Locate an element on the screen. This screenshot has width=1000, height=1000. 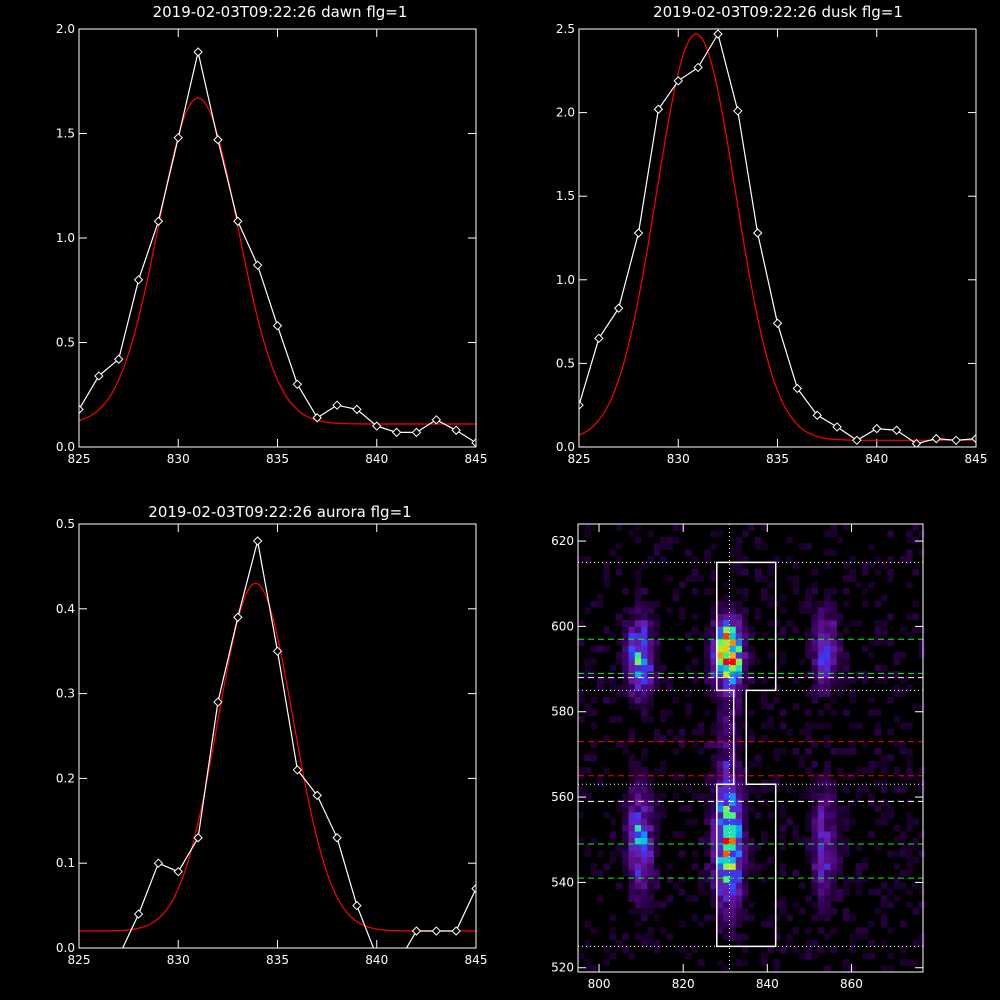
x-tick-label: 830 is located at coordinates (678, 459).